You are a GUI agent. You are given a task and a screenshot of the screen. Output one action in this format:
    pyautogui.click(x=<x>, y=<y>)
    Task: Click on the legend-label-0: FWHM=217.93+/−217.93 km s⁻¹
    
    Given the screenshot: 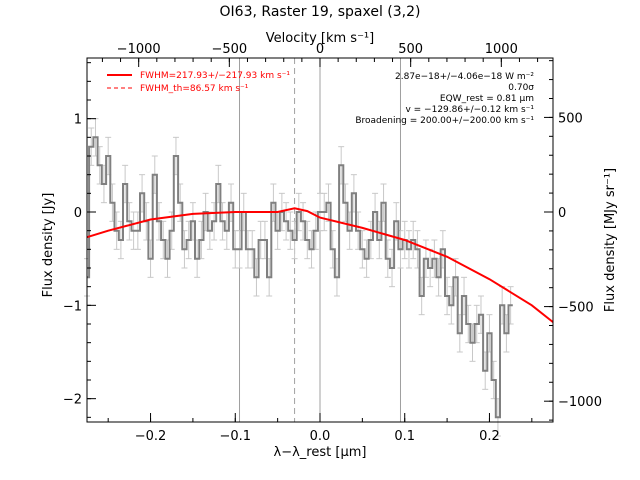 What is the action you would take?
    pyautogui.click(x=215, y=76)
    